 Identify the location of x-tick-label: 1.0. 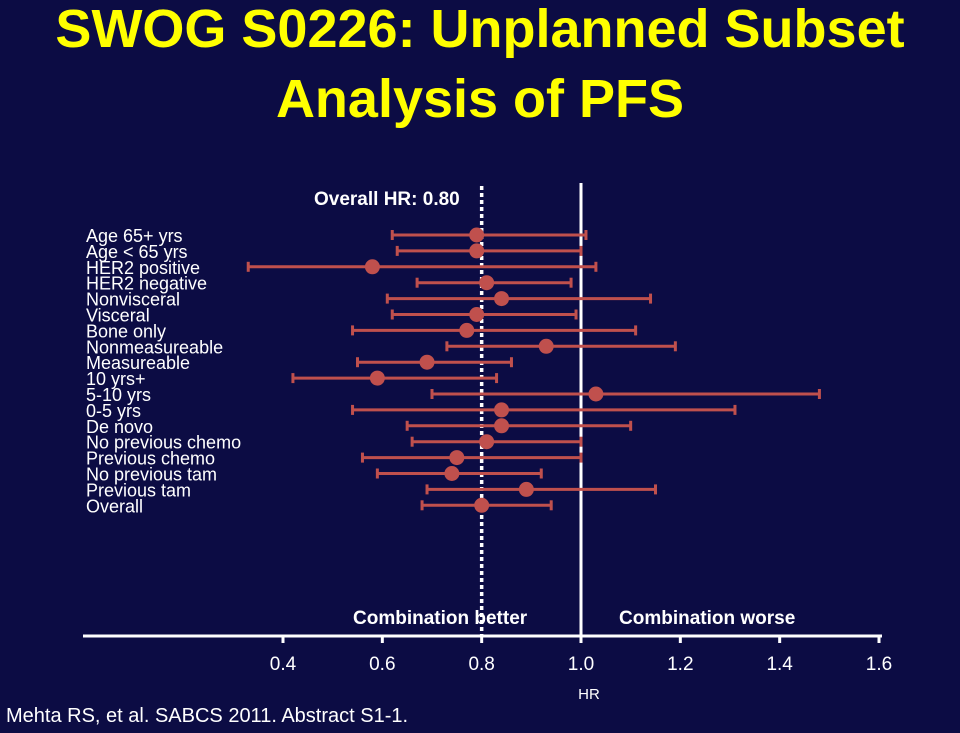
(581, 664).